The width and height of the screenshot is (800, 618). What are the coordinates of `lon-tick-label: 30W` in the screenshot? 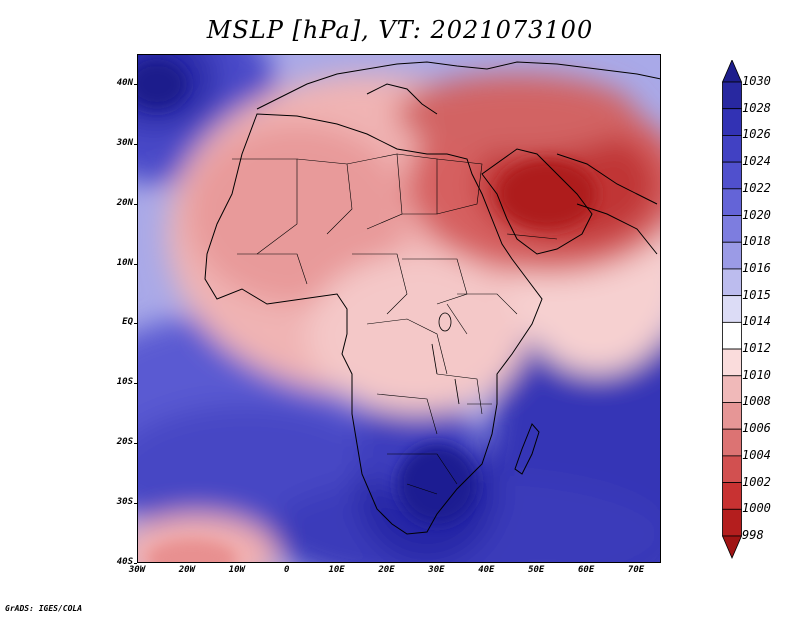 It's located at (137, 570).